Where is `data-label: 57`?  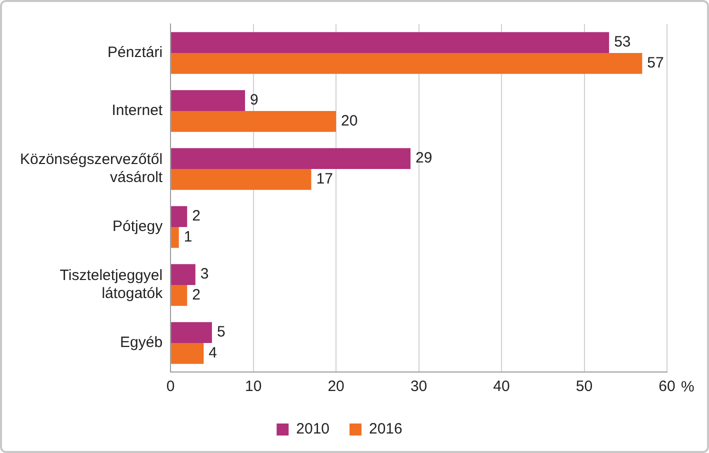 data-label: 57 is located at coordinates (655, 63).